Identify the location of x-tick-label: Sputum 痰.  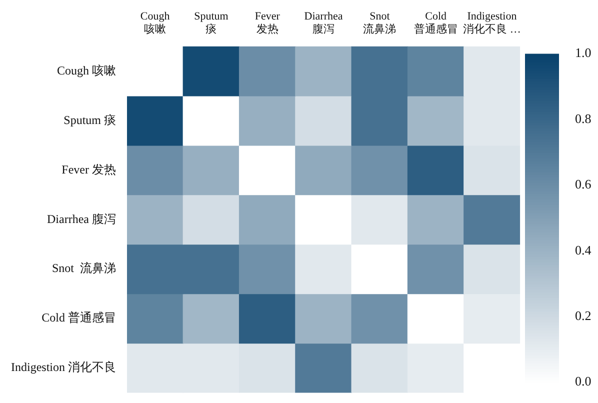
(211, 23).